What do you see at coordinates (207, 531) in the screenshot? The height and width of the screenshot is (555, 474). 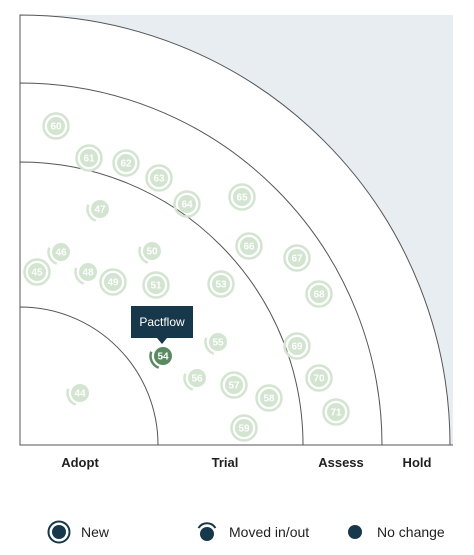 I see `moved-blip-icon` at bounding box center [207, 531].